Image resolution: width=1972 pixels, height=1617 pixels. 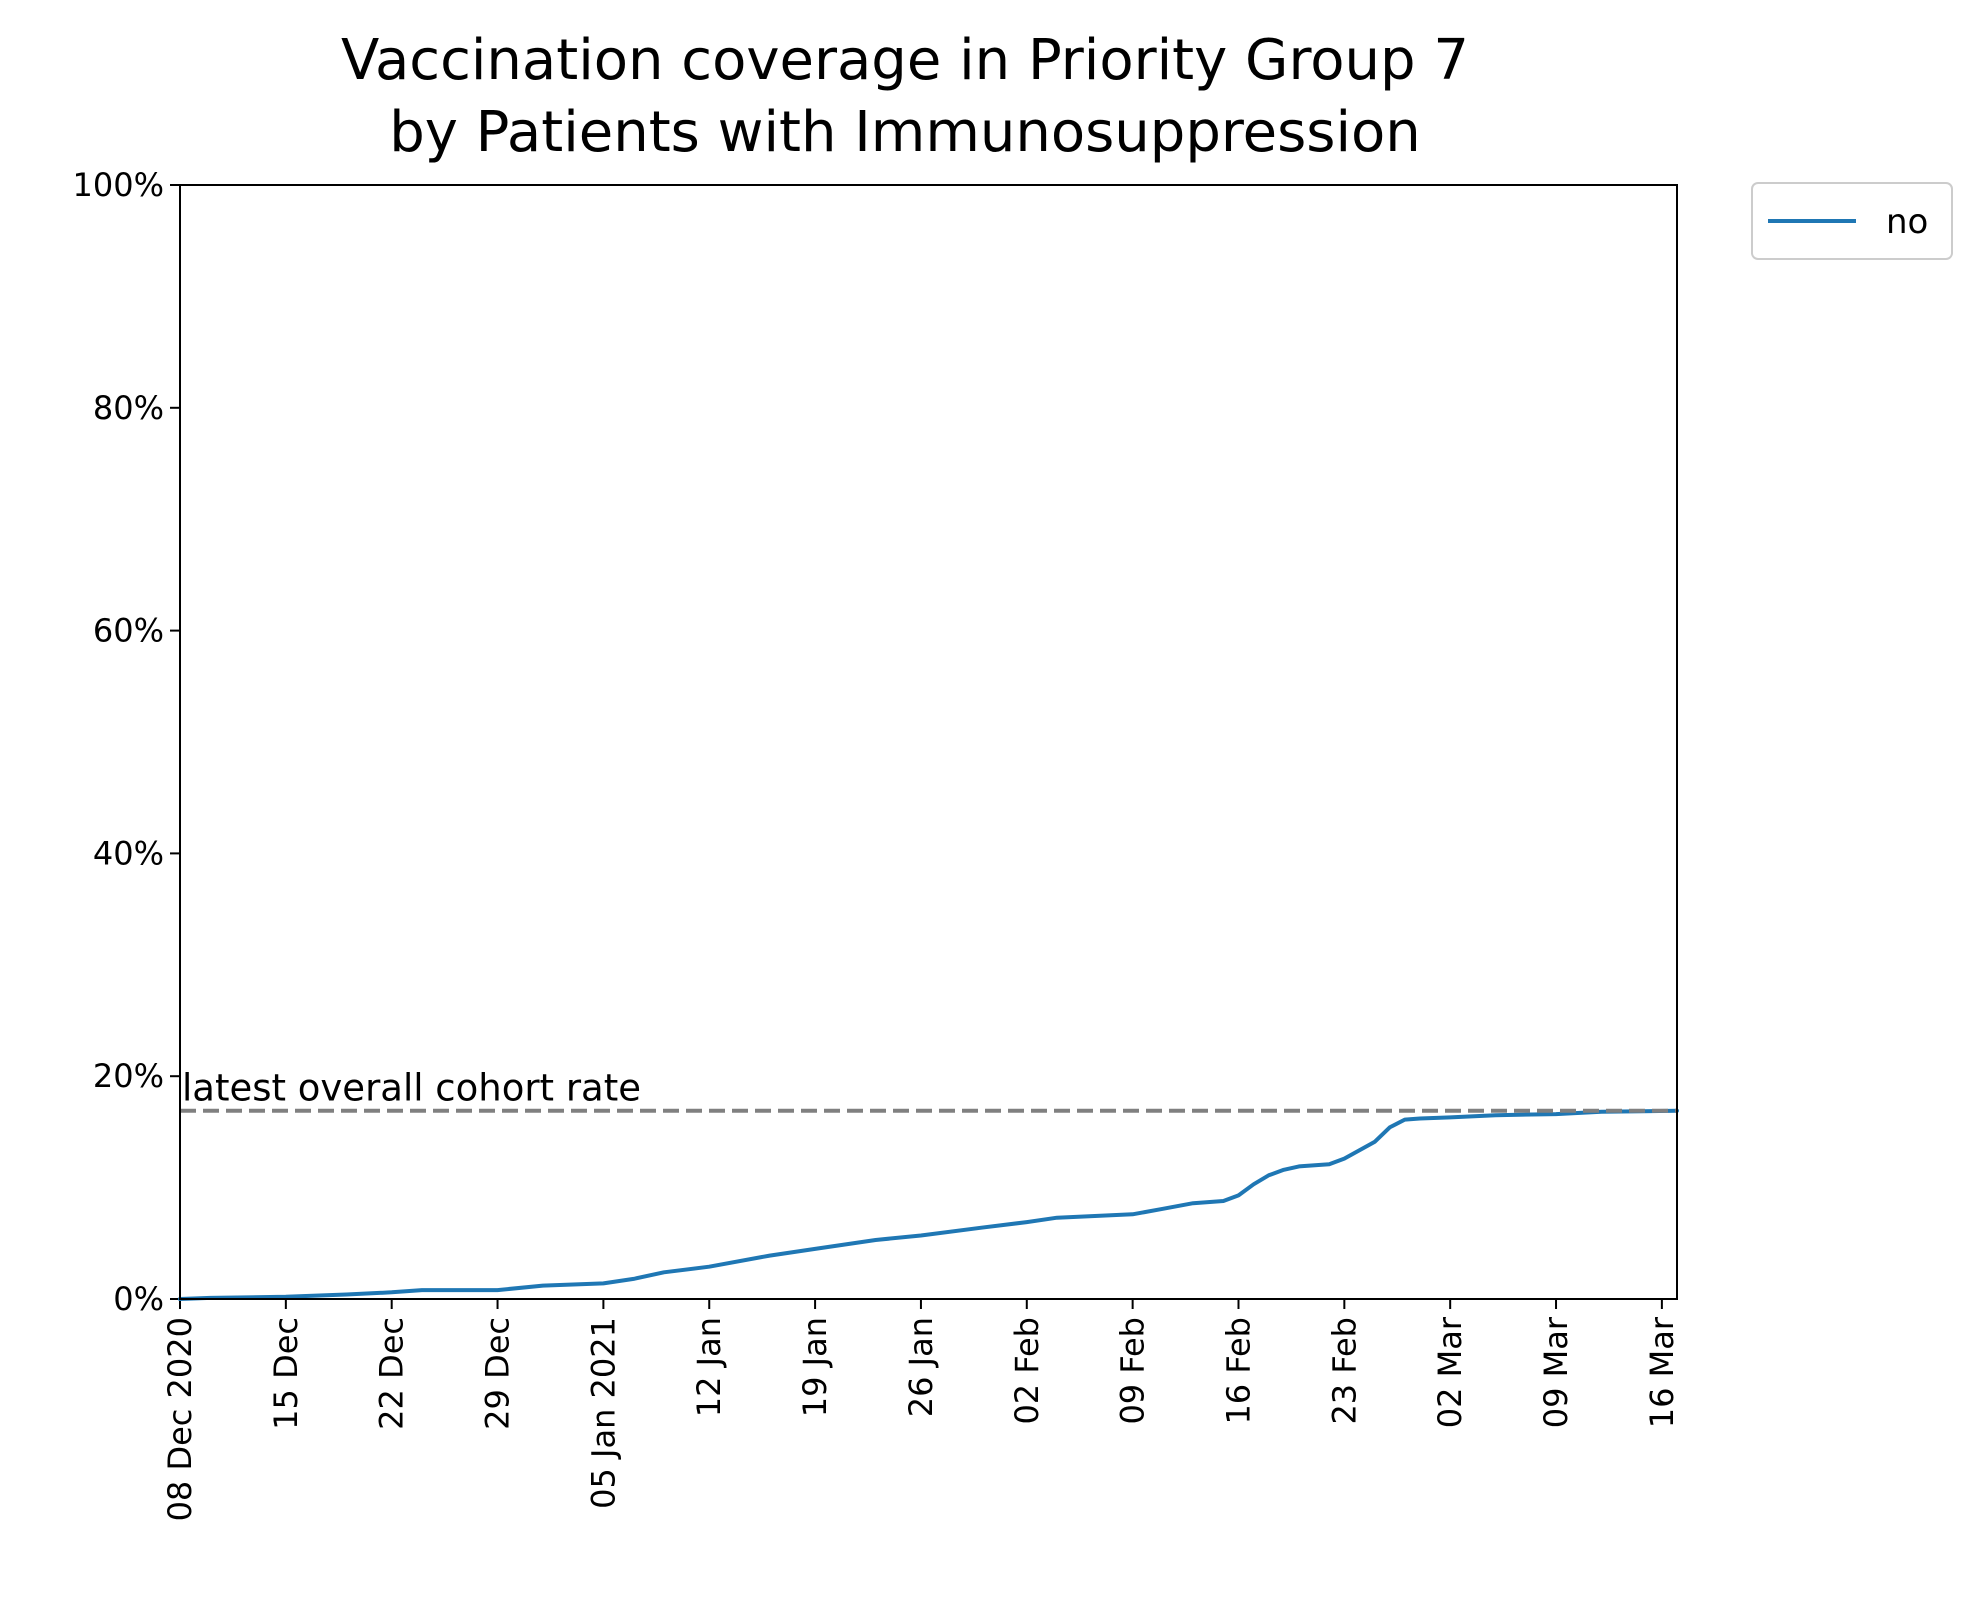 I want to click on x-tick-label: 09 Mar, so click(x=1556, y=1372).